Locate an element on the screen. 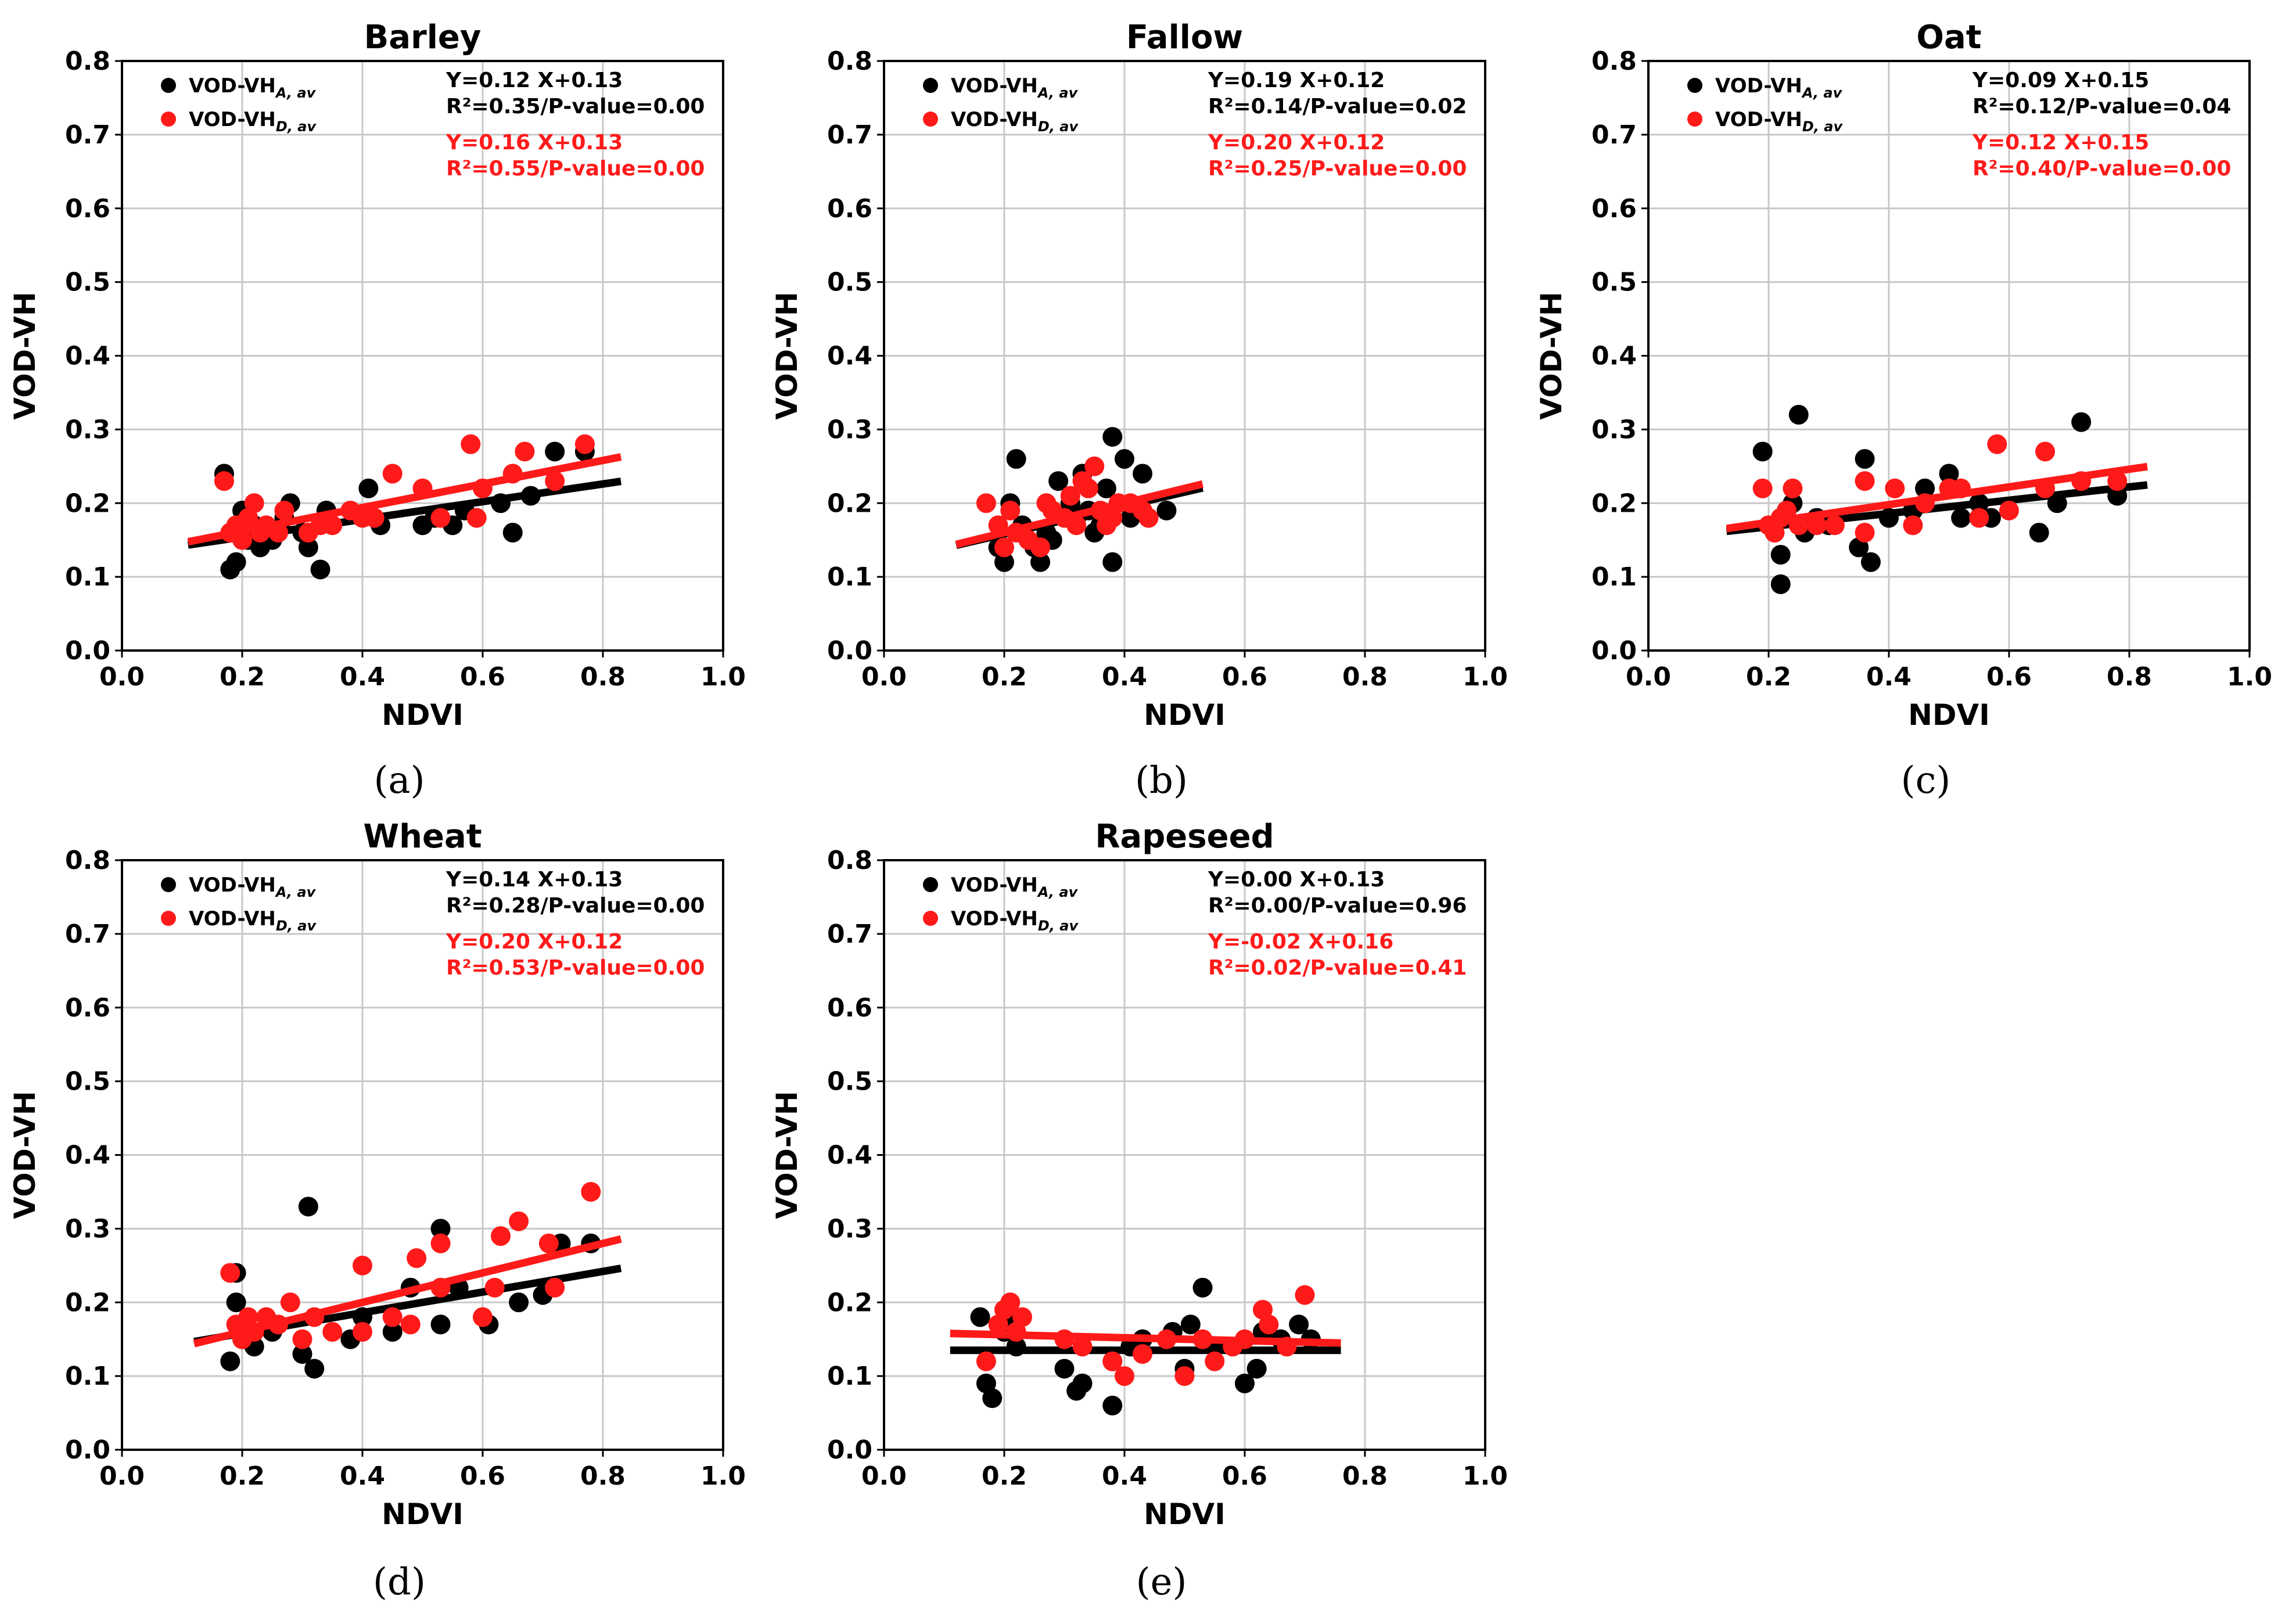 The width and height of the screenshot is (2296, 1624). y-tick-label: 0.8 is located at coordinates (849, 861).